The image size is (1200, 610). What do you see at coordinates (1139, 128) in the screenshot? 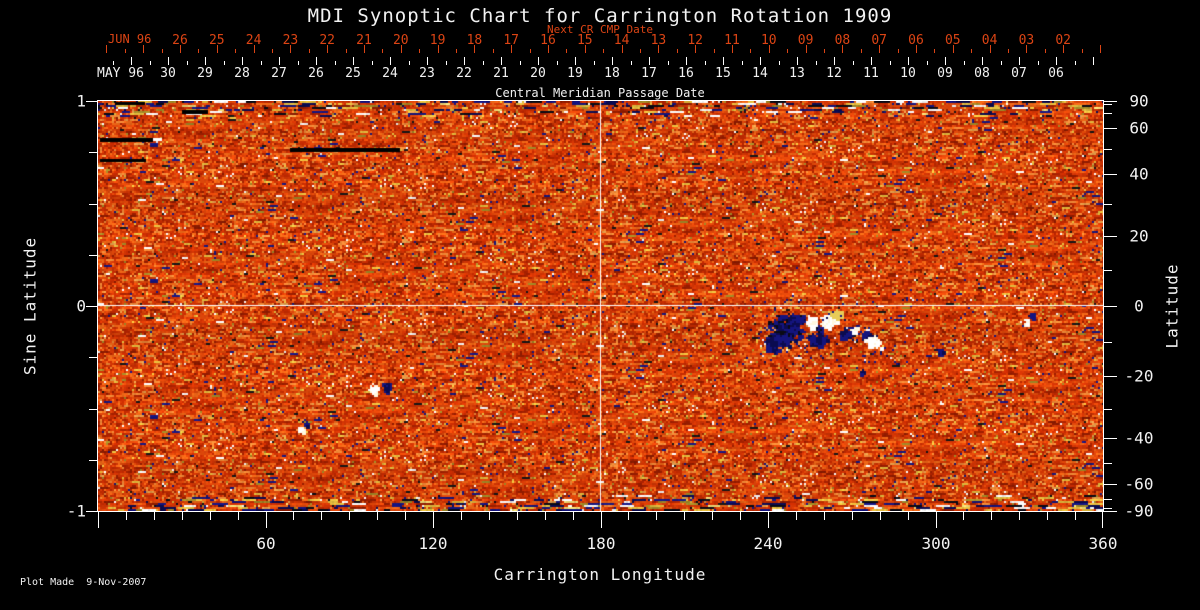
I see `right-axis-tick-label: 60` at bounding box center [1139, 128].